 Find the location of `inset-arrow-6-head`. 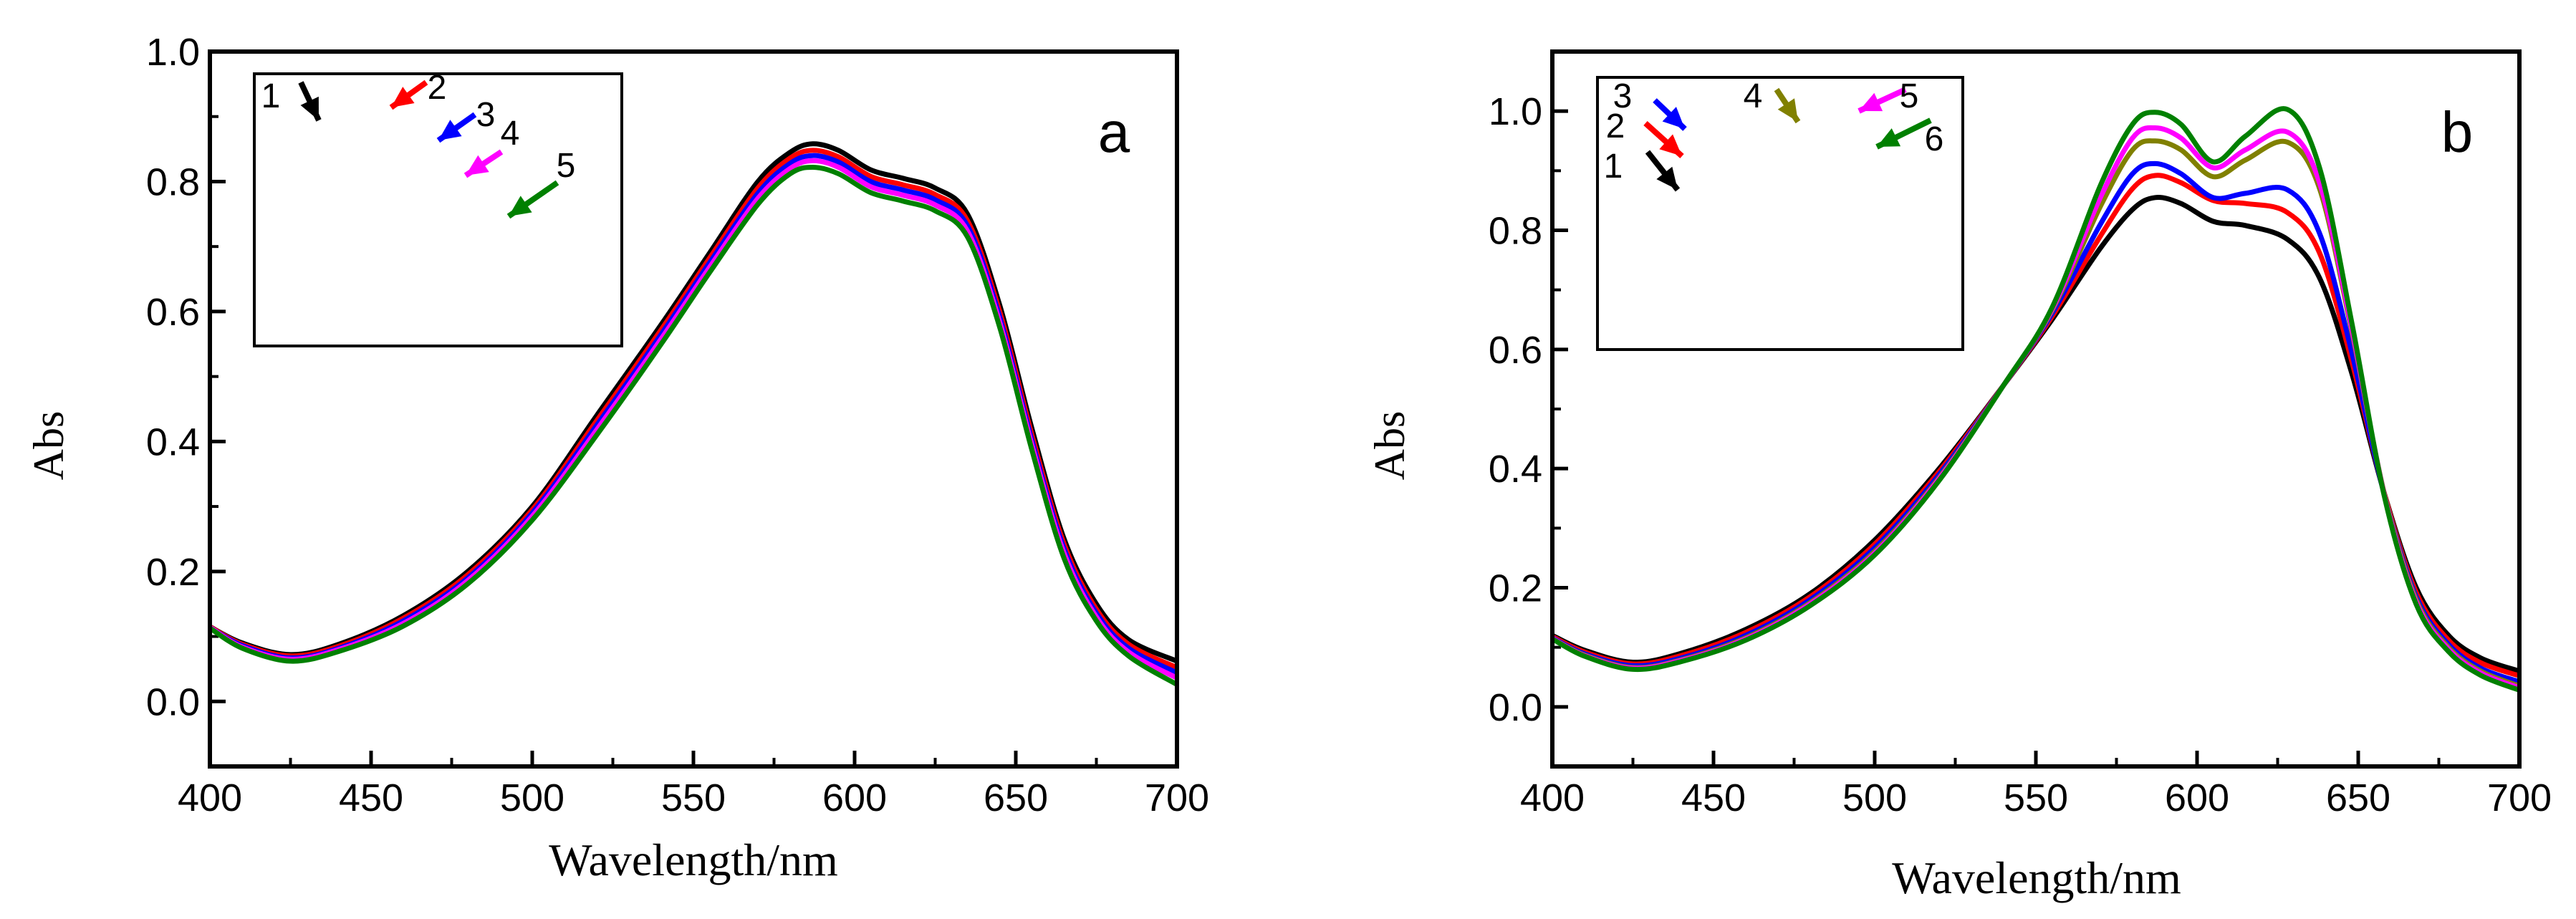

inset-arrow-6-head is located at coordinates (1889, 137).